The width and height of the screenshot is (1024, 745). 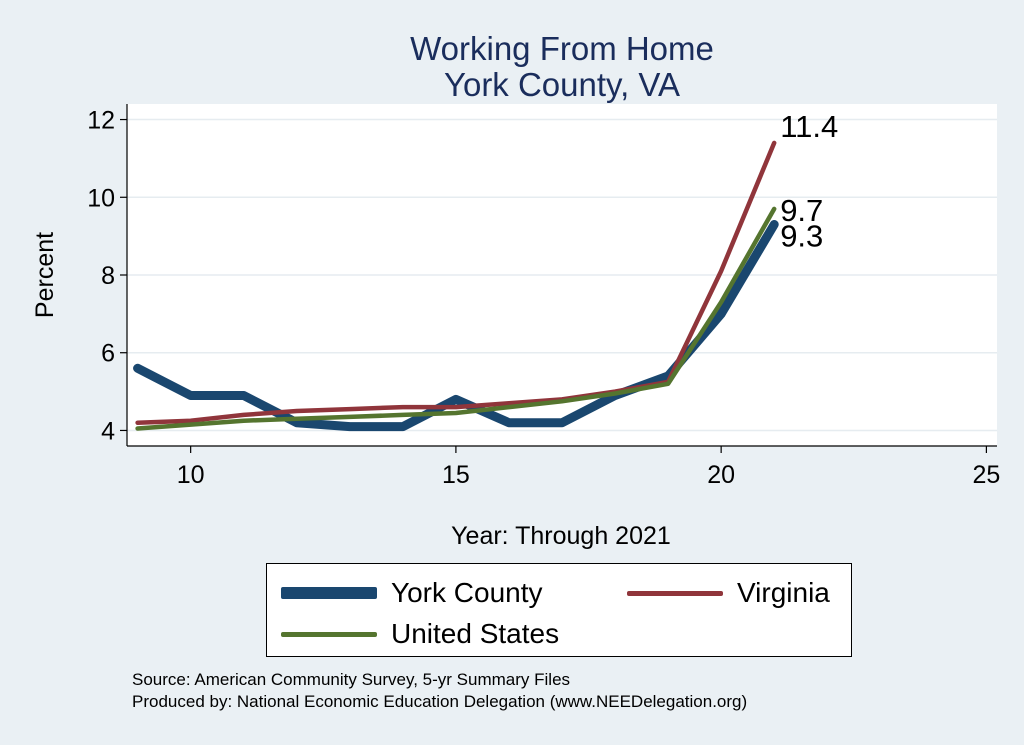 What do you see at coordinates (561, 536) in the screenshot?
I see `x-axis-label: Year: Through 2021` at bounding box center [561, 536].